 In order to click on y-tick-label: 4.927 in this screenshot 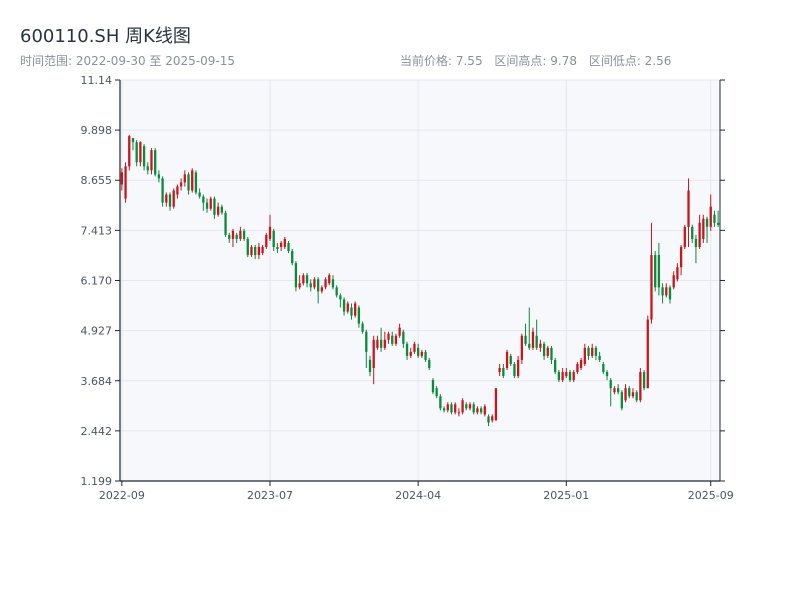, I will do `click(97, 331)`.